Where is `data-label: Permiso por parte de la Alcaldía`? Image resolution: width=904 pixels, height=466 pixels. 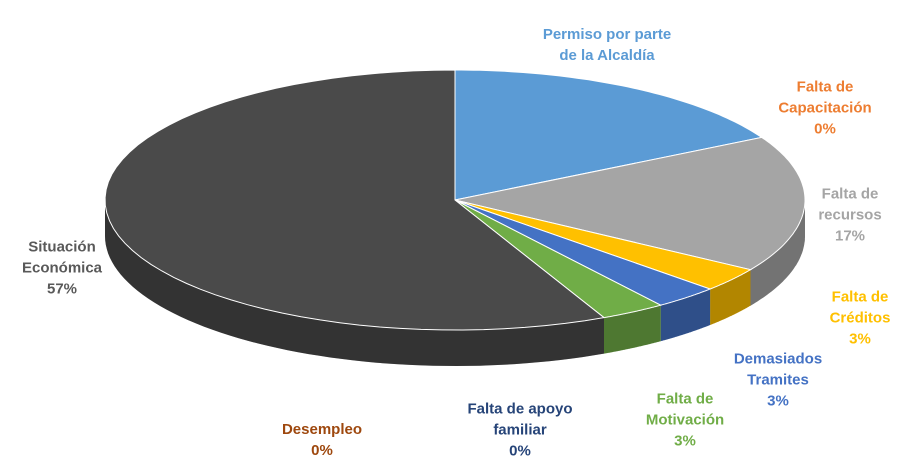
data-label: Permiso por parte de la Alcaldía is located at coordinates (607, 45).